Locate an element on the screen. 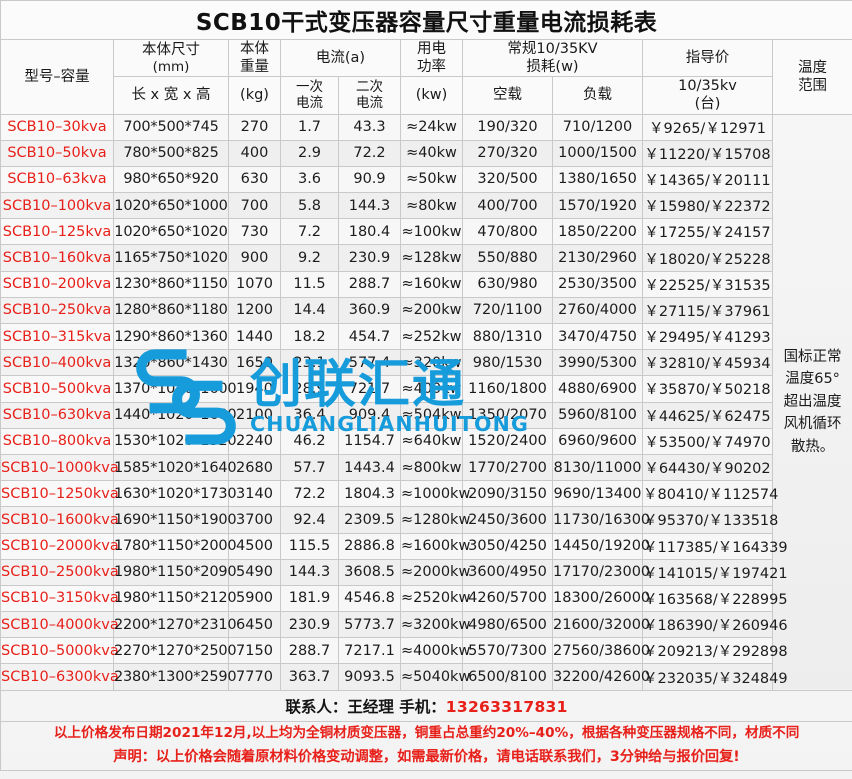 Image resolution: width=852 pixels, height=779 pixels. cell-noload-loss: 2090/3150 is located at coordinates (507, 494).